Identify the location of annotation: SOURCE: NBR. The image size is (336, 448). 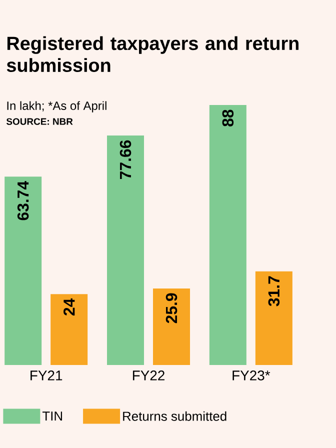
(39, 121).